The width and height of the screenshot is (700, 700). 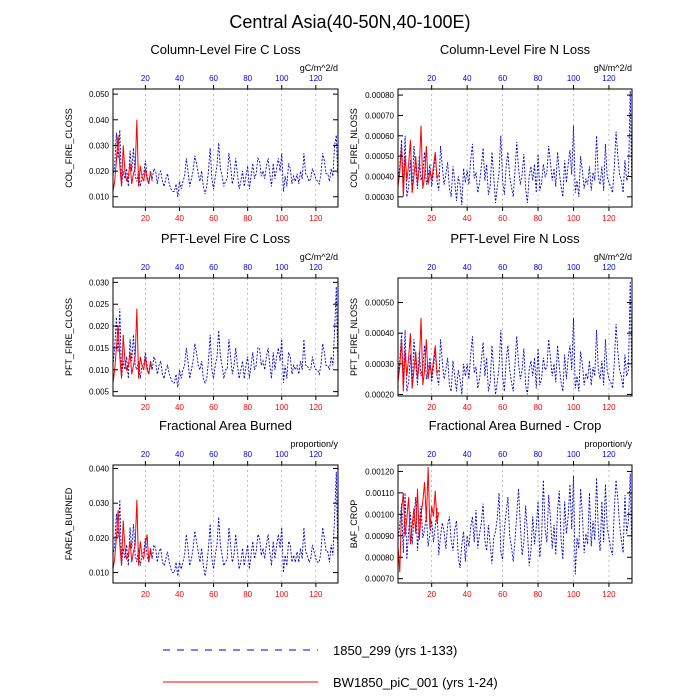 What do you see at coordinates (395, 650) in the screenshot?
I see `legend-label-1850-299: 1850_299 (yrs 1-133)` at bounding box center [395, 650].